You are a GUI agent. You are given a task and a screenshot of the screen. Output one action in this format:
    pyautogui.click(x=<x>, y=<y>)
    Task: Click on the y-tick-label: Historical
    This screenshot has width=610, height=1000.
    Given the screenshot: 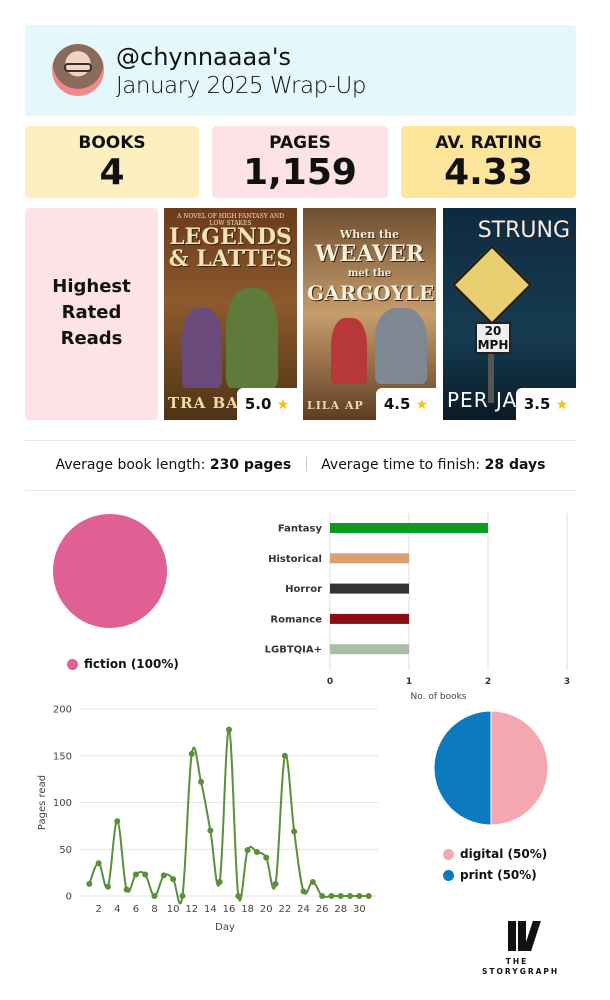 What is the action you would take?
    pyautogui.click(x=295, y=559)
    